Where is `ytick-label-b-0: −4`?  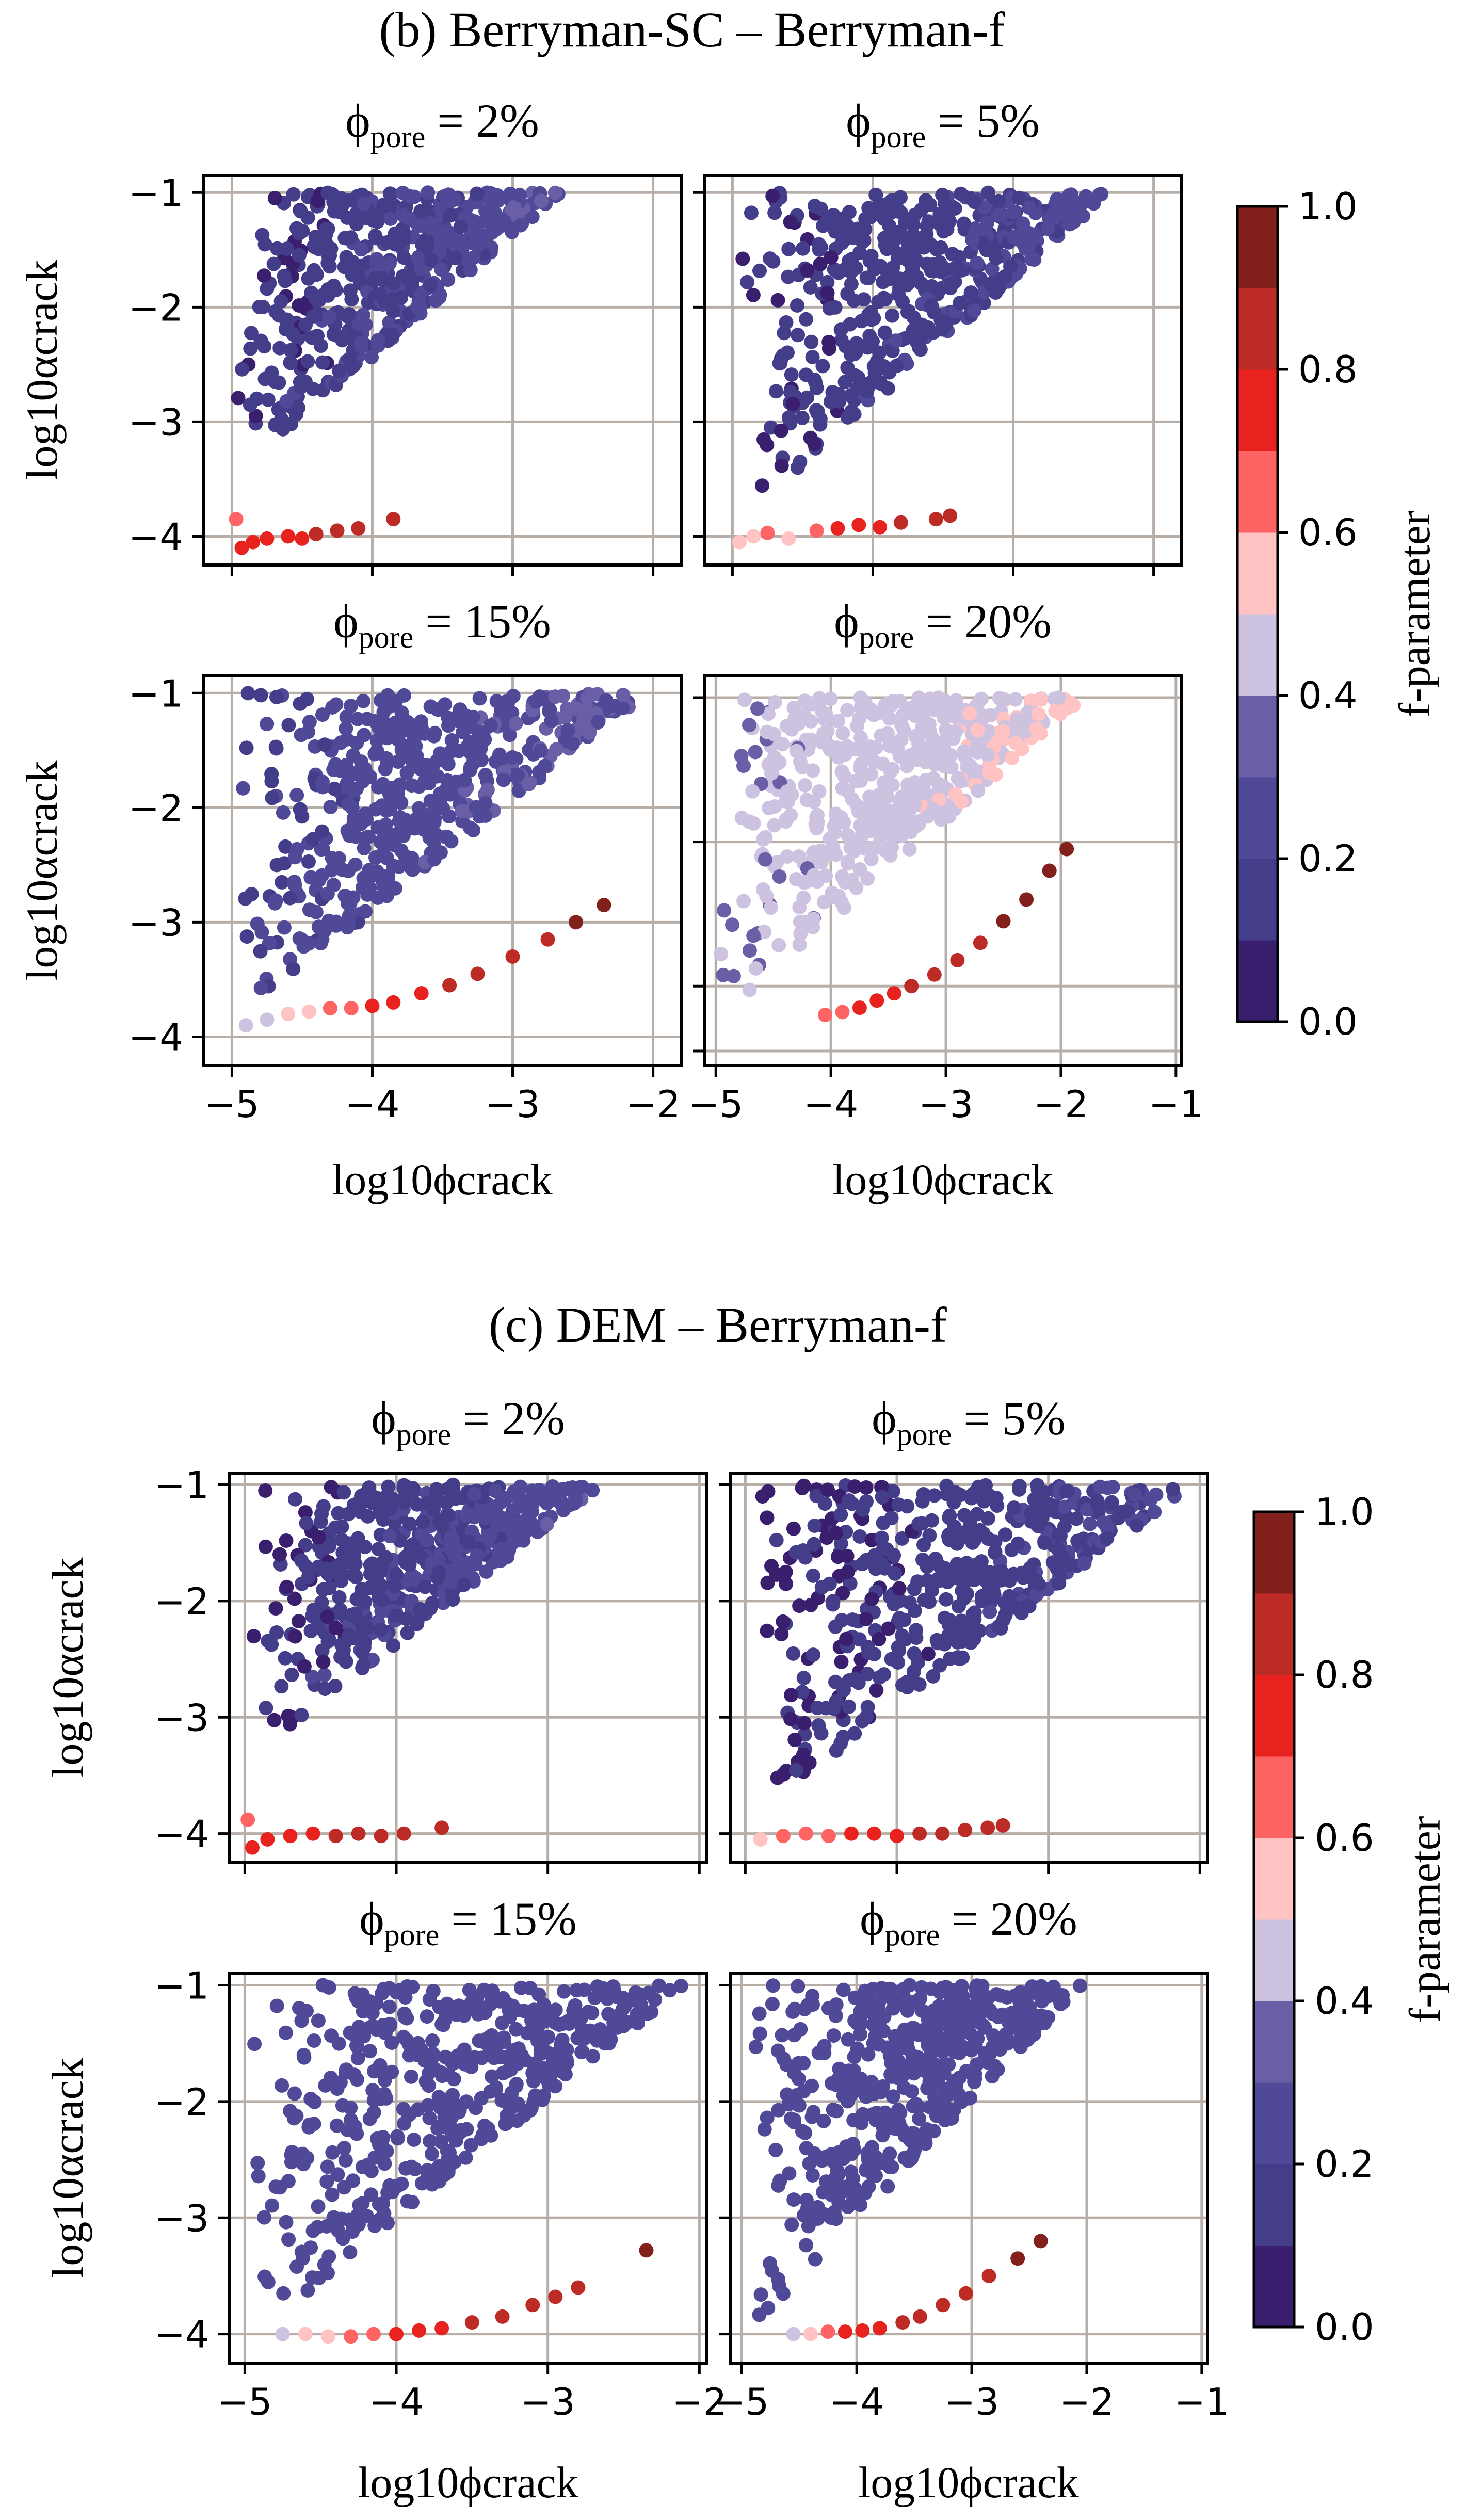 ytick-label-b-0: −4 is located at coordinates (155, 536).